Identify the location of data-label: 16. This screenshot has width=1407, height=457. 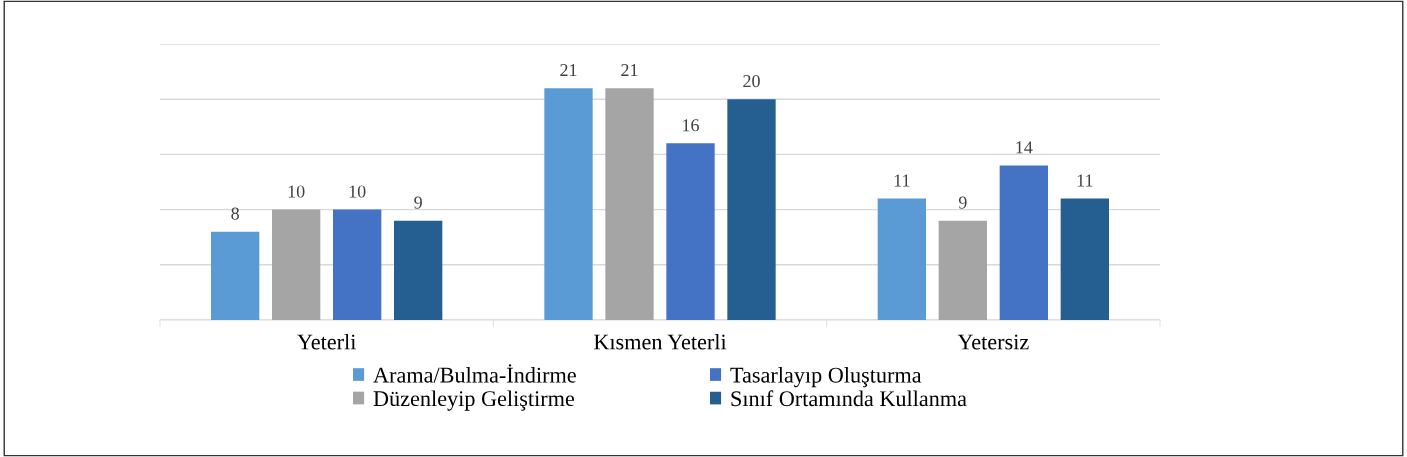
(691, 125).